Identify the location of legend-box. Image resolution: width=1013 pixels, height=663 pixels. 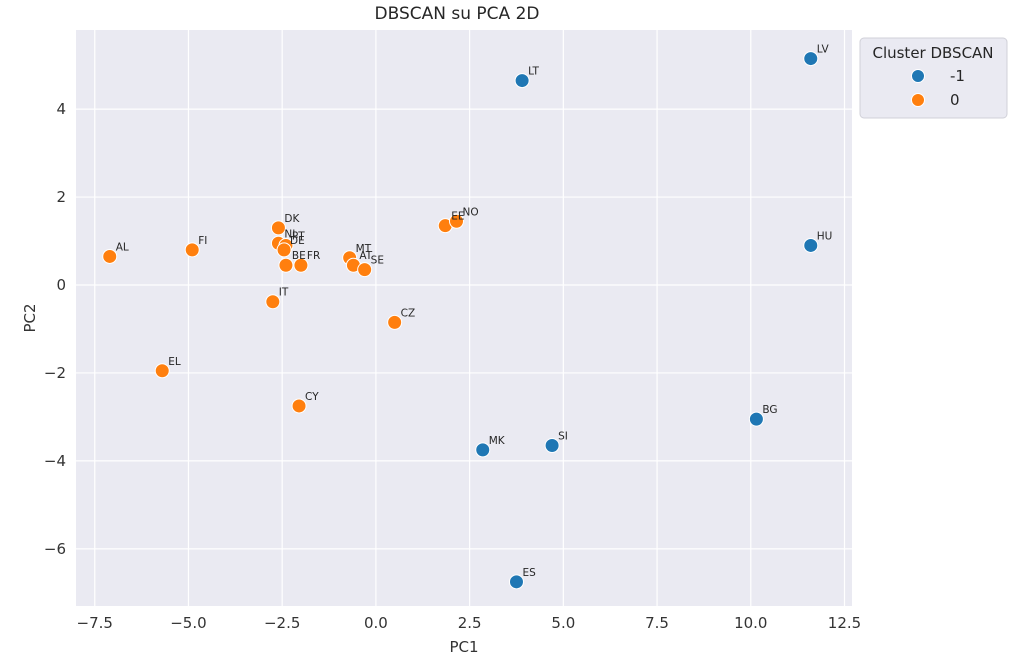
(933, 78).